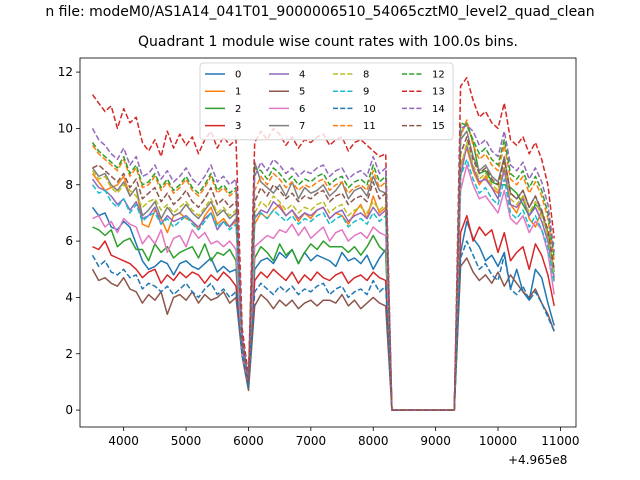 The image size is (640, 480). Describe the element at coordinates (326, 101) in the screenshot. I see `legend-box` at that location.